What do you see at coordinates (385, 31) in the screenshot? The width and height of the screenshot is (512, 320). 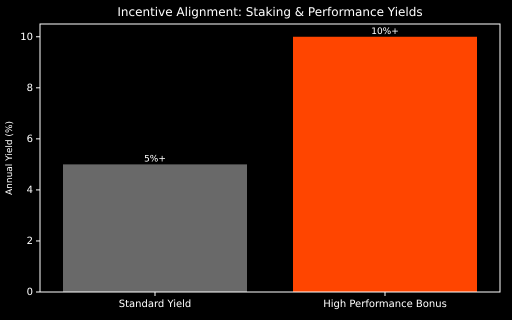 I see `data-label: 10%+` at bounding box center [385, 31].